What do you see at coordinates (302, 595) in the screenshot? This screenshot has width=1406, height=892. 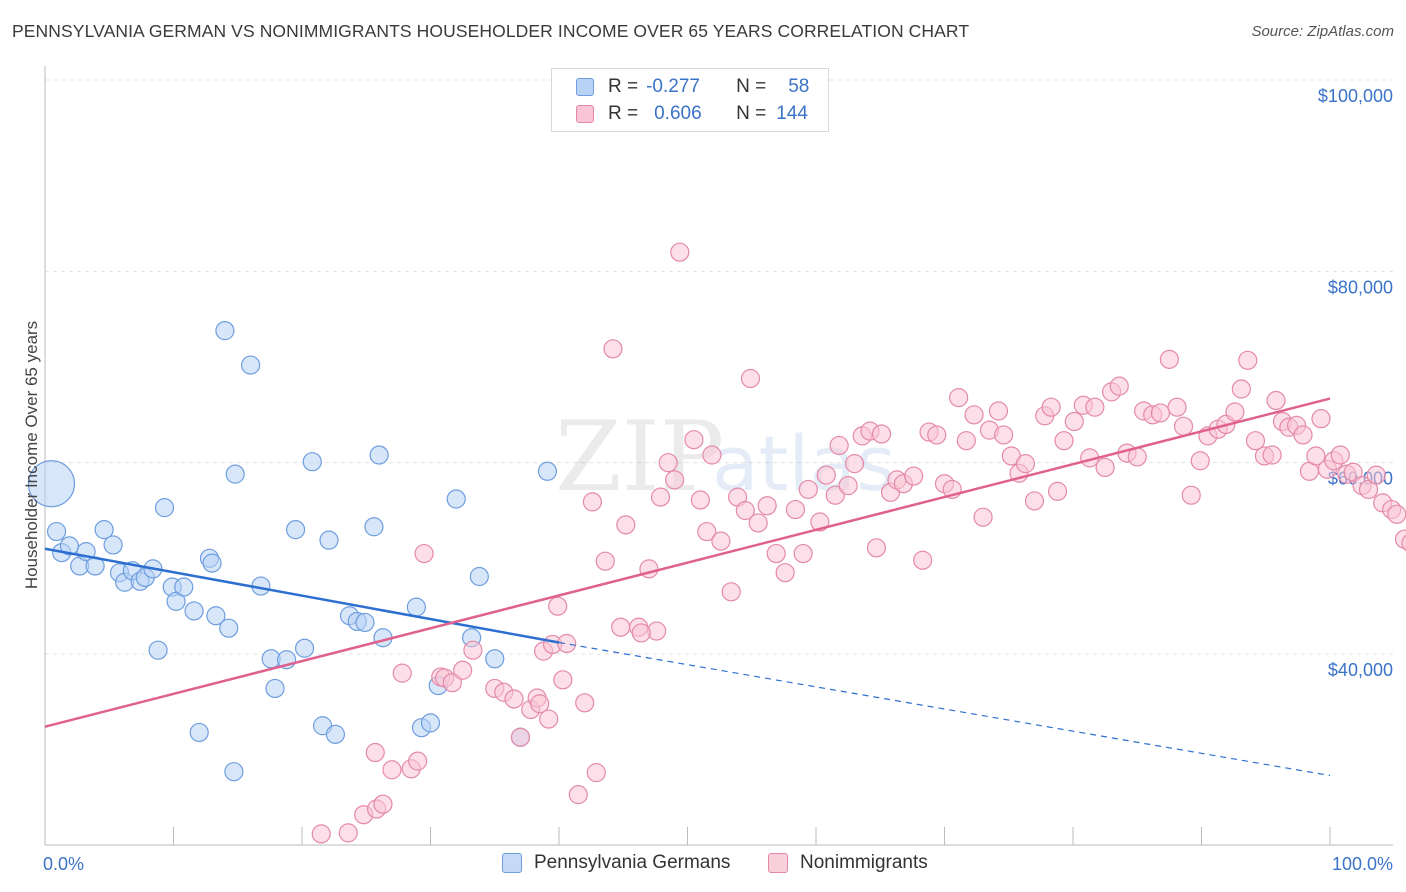 I see `trend-line-pennsylvania-germans` at bounding box center [302, 595].